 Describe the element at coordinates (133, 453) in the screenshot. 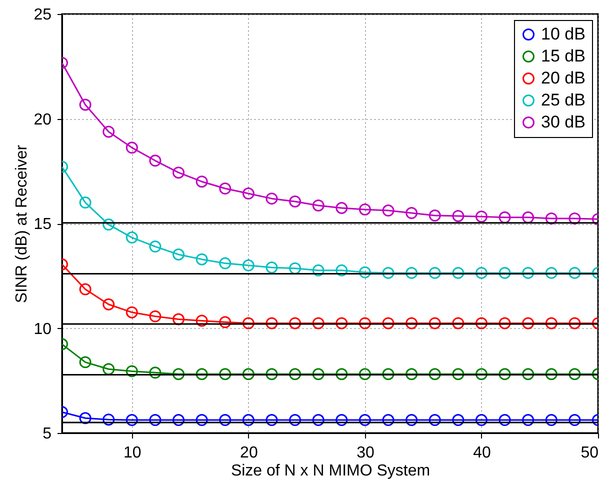

I see `x-tick-label: 10` at that location.